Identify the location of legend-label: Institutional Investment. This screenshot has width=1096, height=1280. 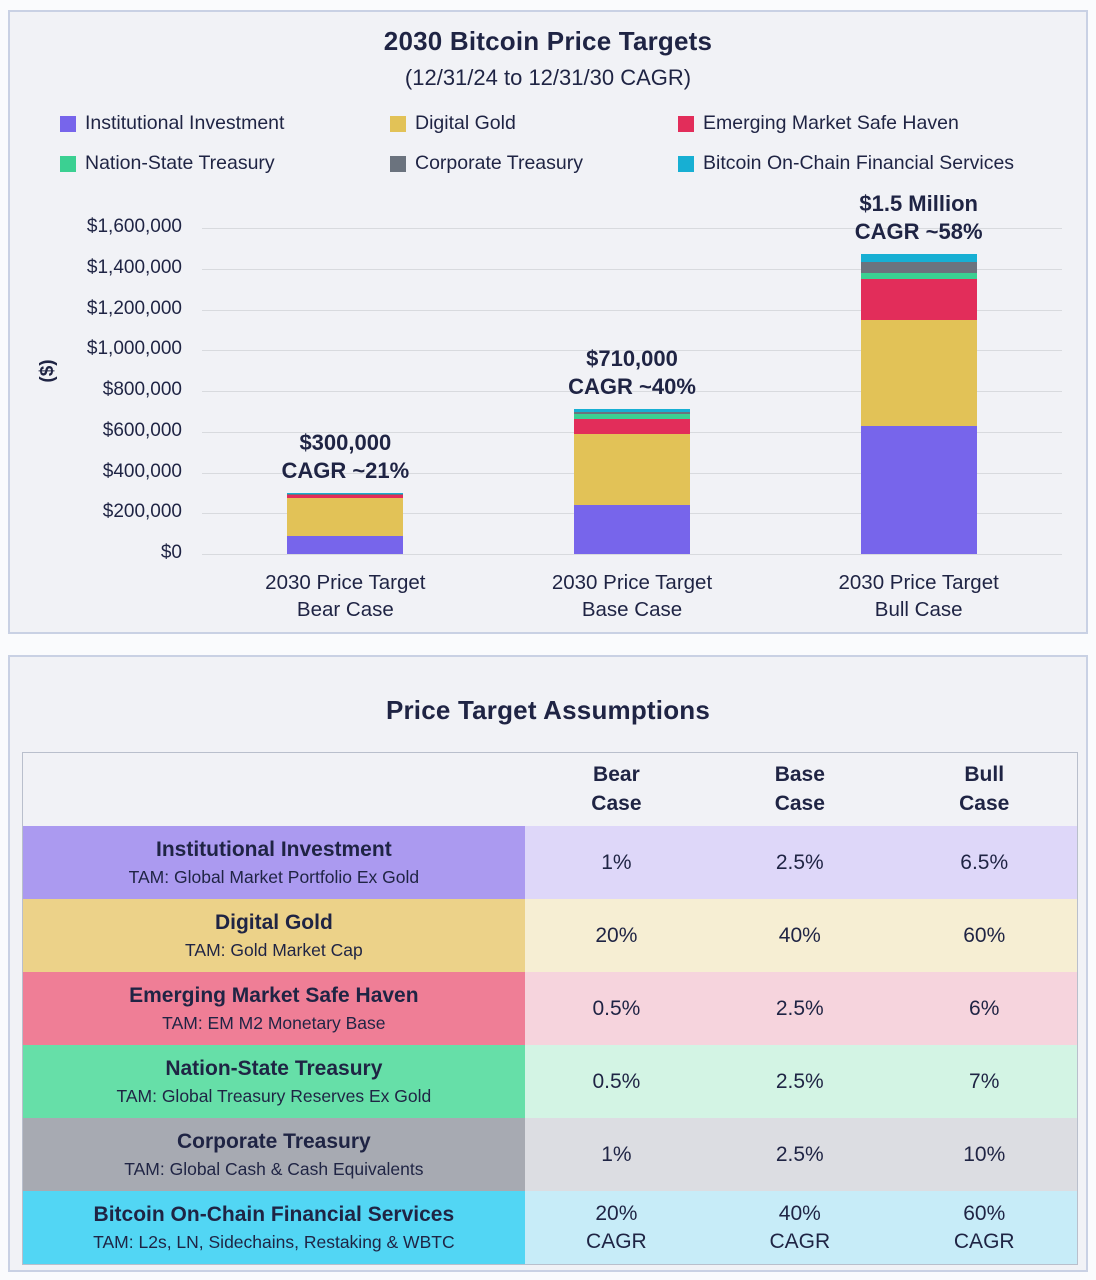
(185, 123).